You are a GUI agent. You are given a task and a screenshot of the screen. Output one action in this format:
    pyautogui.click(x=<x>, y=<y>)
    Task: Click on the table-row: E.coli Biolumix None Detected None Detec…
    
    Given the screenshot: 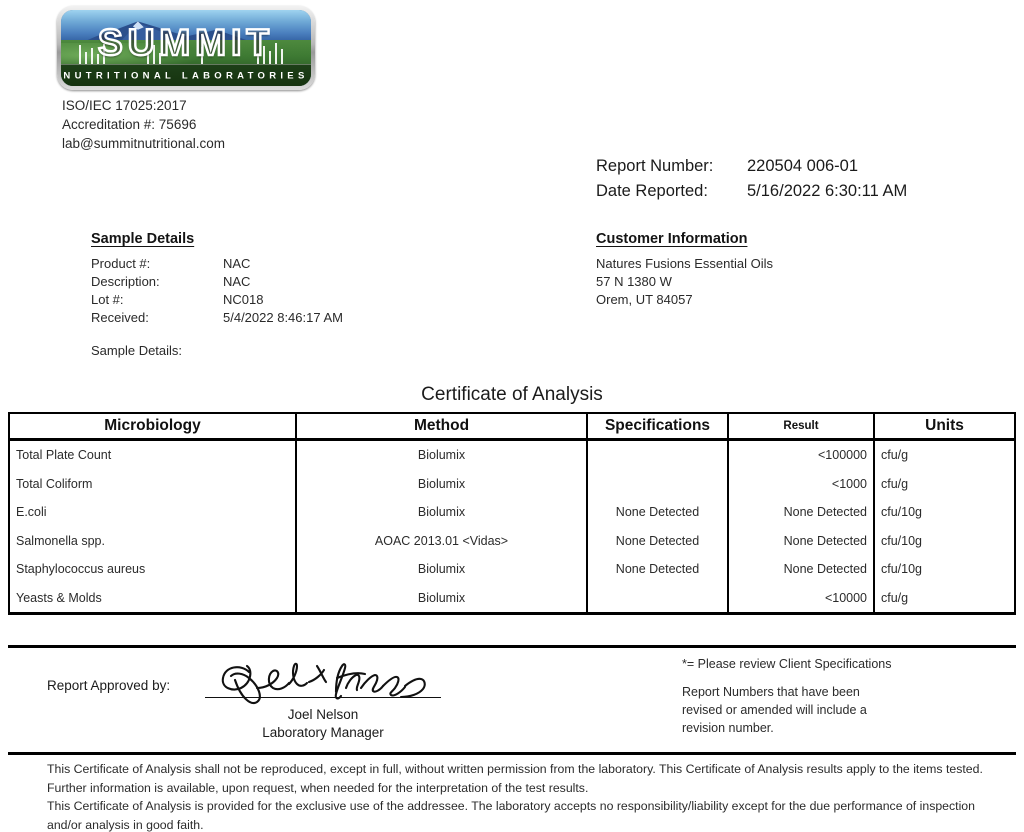 What is the action you would take?
    pyautogui.click(x=512, y=512)
    